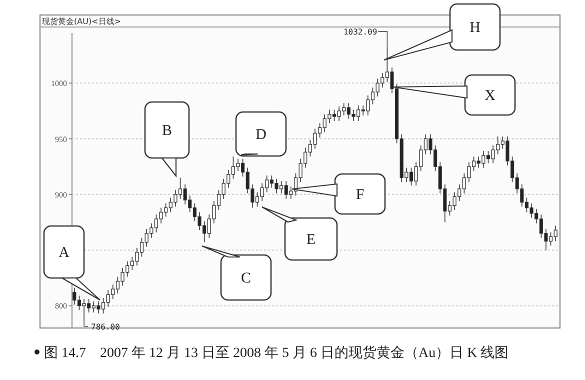 The width and height of the screenshot is (585, 380). Describe the element at coordinates (360, 195) in the screenshot. I see `annotation: F` at that location.